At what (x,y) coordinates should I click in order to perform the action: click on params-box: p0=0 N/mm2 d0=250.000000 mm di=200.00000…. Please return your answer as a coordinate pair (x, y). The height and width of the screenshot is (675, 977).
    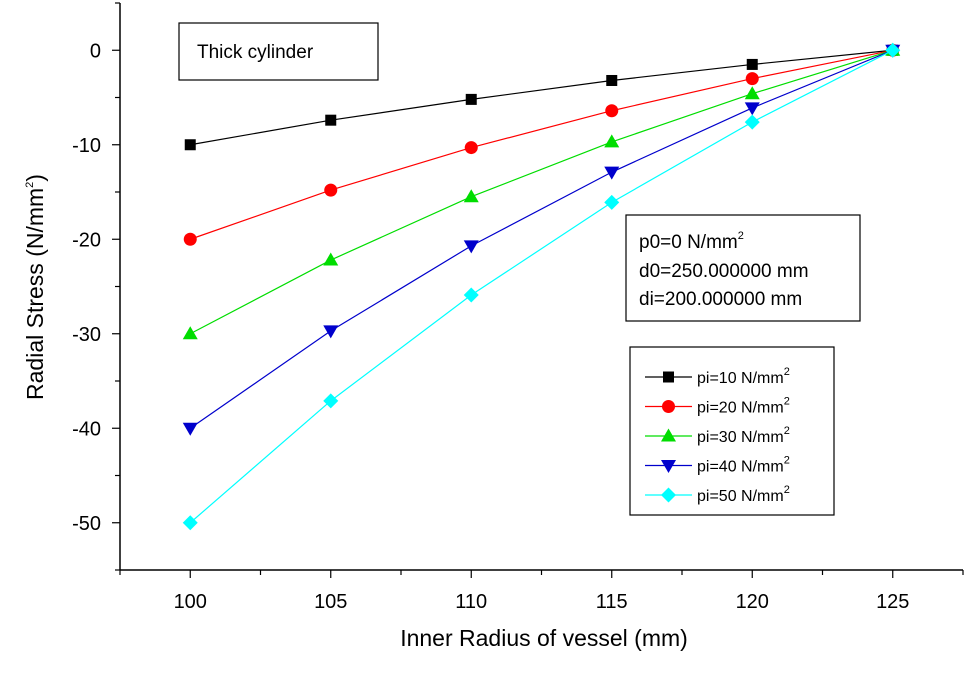
    Looking at the image, I should click on (743, 268).